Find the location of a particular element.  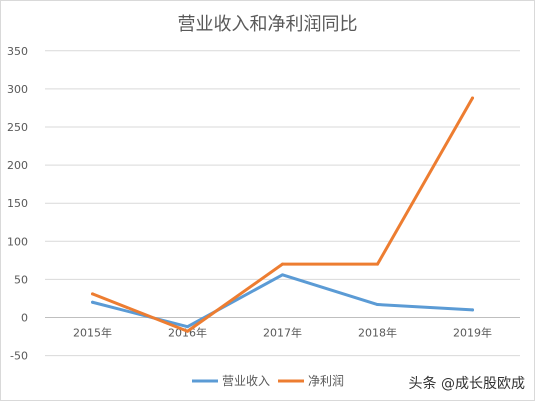

y-tick-label: 250 is located at coordinates (17, 127).